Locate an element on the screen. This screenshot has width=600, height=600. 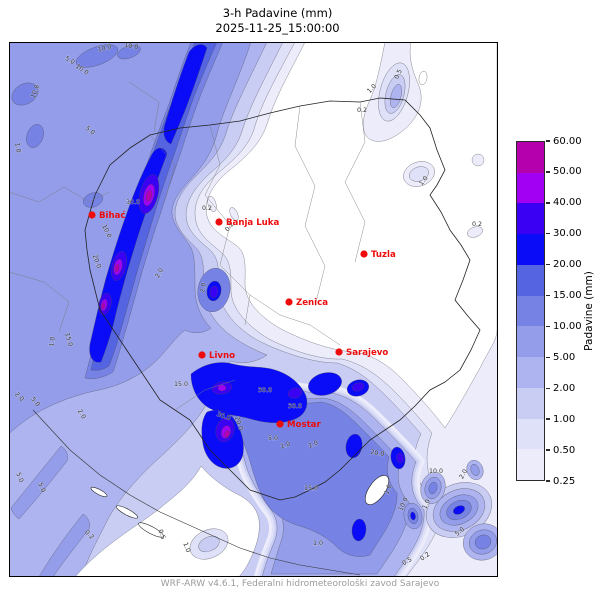
tick-label: 1.00 is located at coordinates (564, 419).